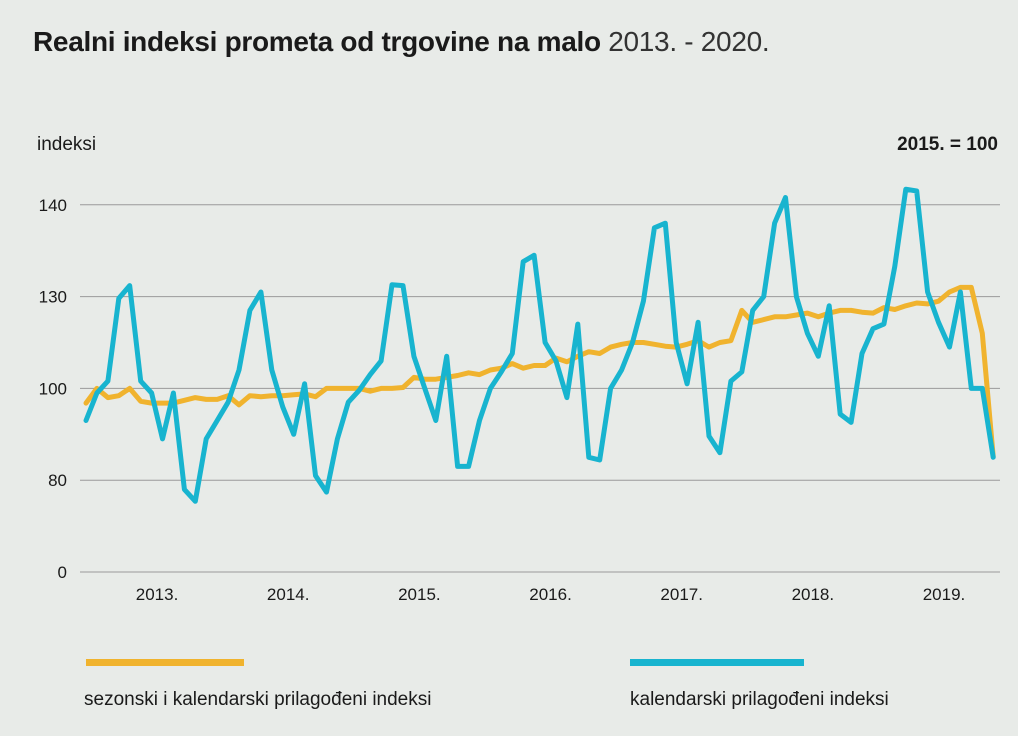  Describe the element at coordinates (57, 480) in the screenshot. I see `y-tick-label: 80` at that location.